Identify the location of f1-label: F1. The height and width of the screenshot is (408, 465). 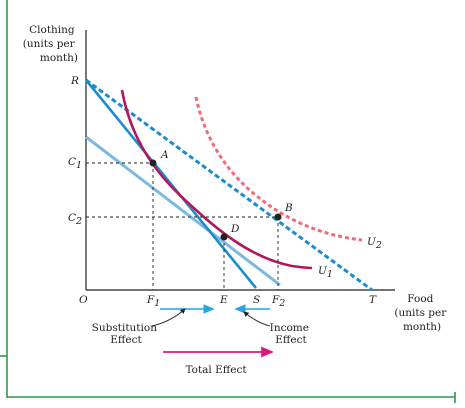
(153, 301).